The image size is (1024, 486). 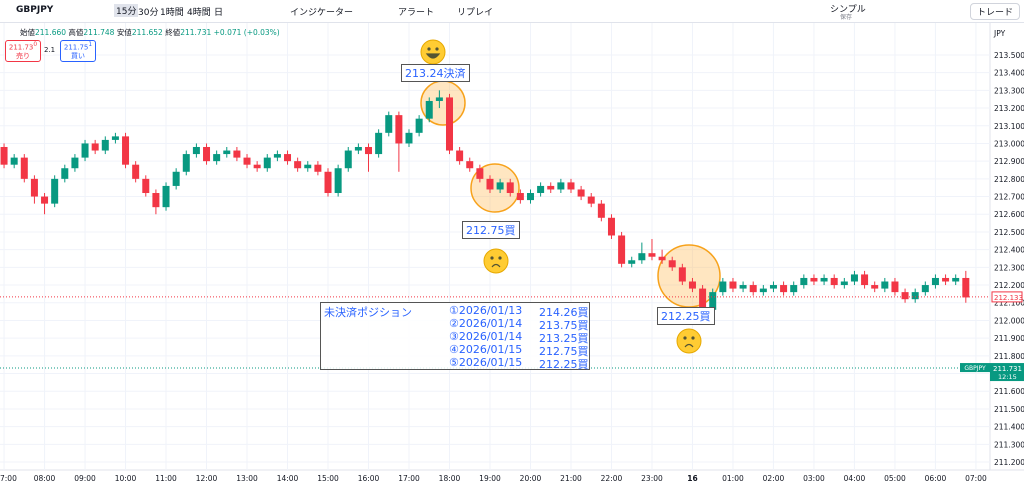 What do you see at coordinates (76, 32) in the screenshot?
I see `label: 高値` at bounding box center [76, 32].